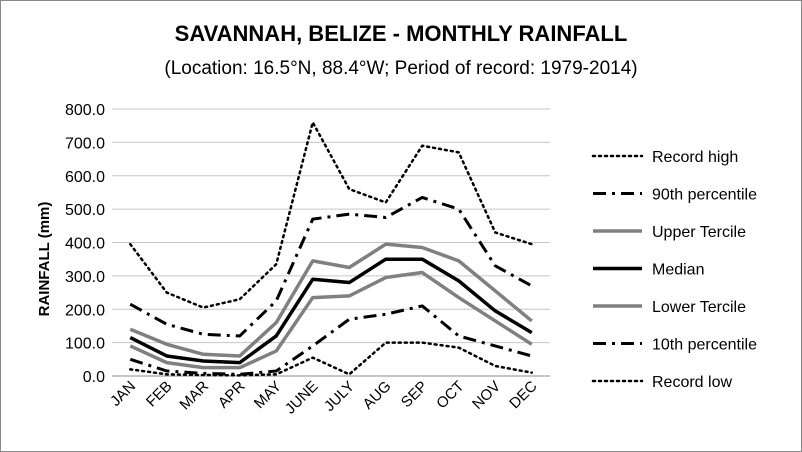 The width and height of the screenshot is (802, 452). Describe the element at coordinates (414, 394) in the screenshot. I see `x-tick-label: SEP` at that location.